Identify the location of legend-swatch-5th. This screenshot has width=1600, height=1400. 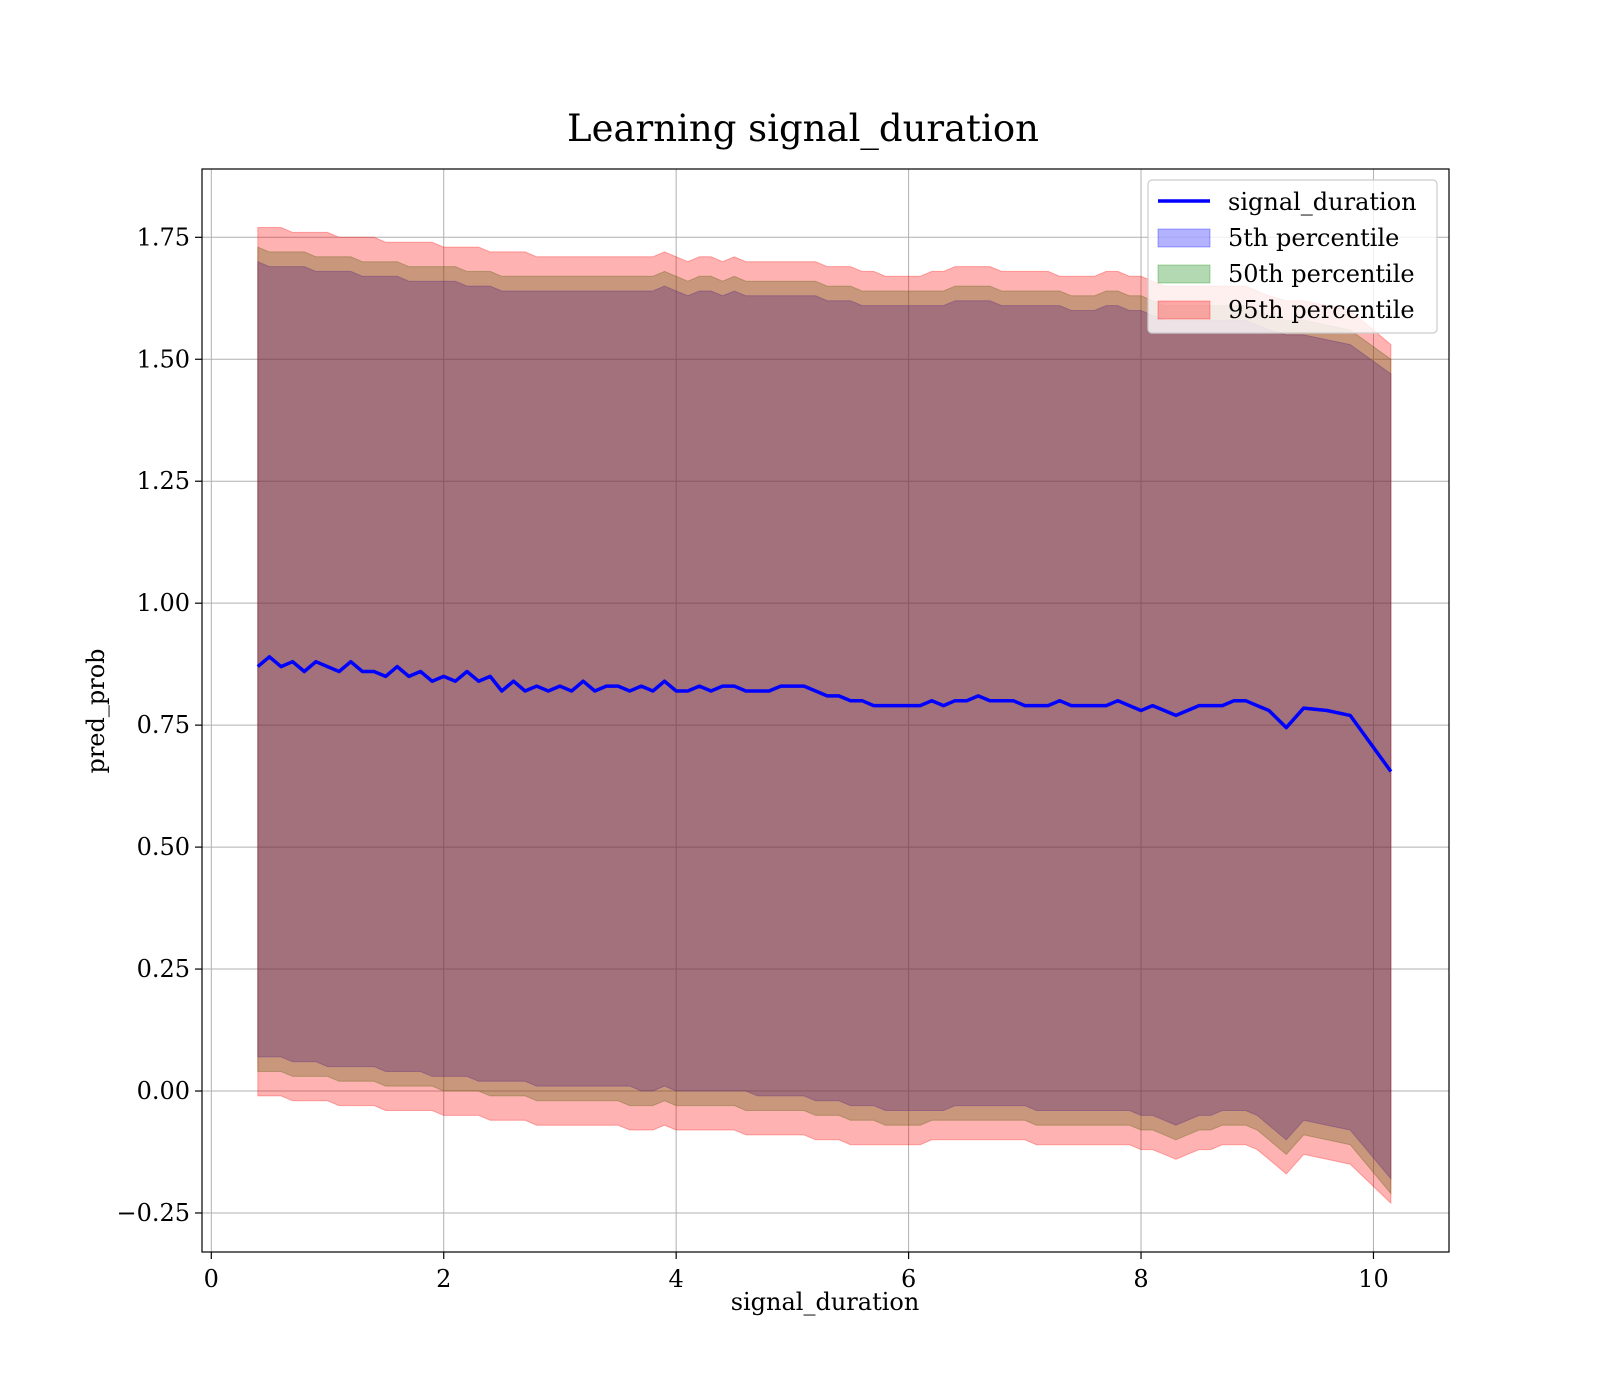
(1184, 238).